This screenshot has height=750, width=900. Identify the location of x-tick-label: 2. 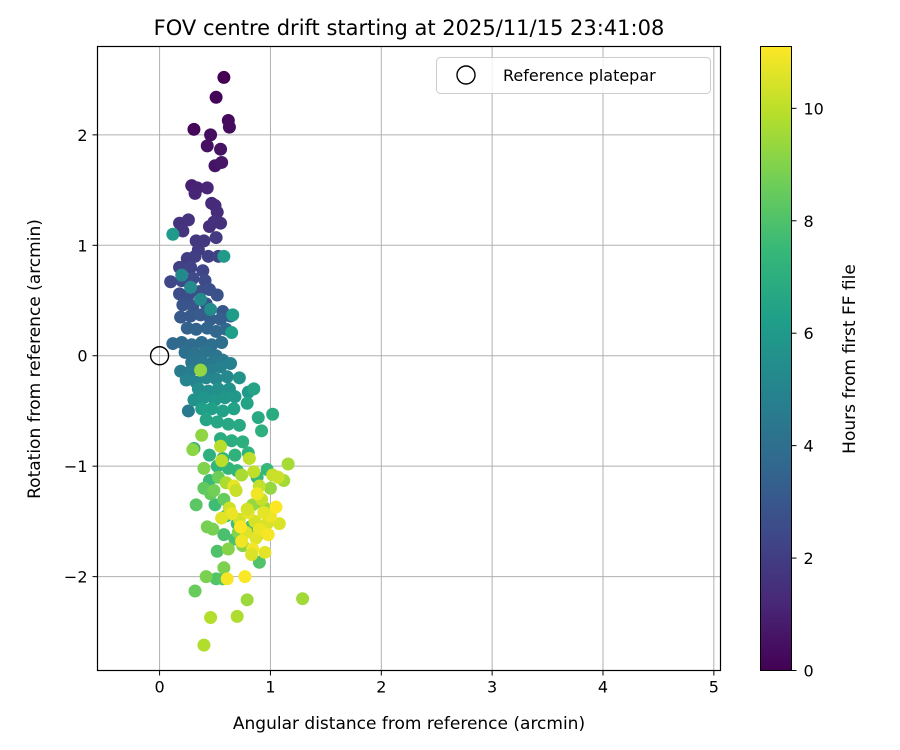
(381, 687).